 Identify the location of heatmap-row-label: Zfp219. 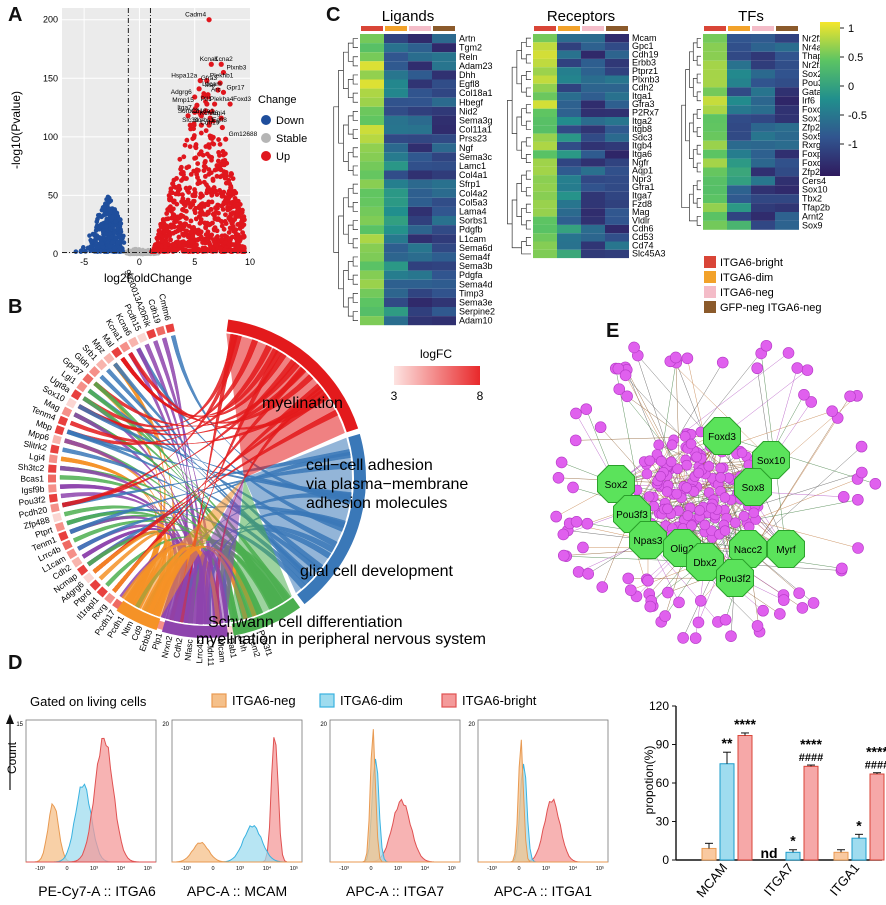
(816, 172).